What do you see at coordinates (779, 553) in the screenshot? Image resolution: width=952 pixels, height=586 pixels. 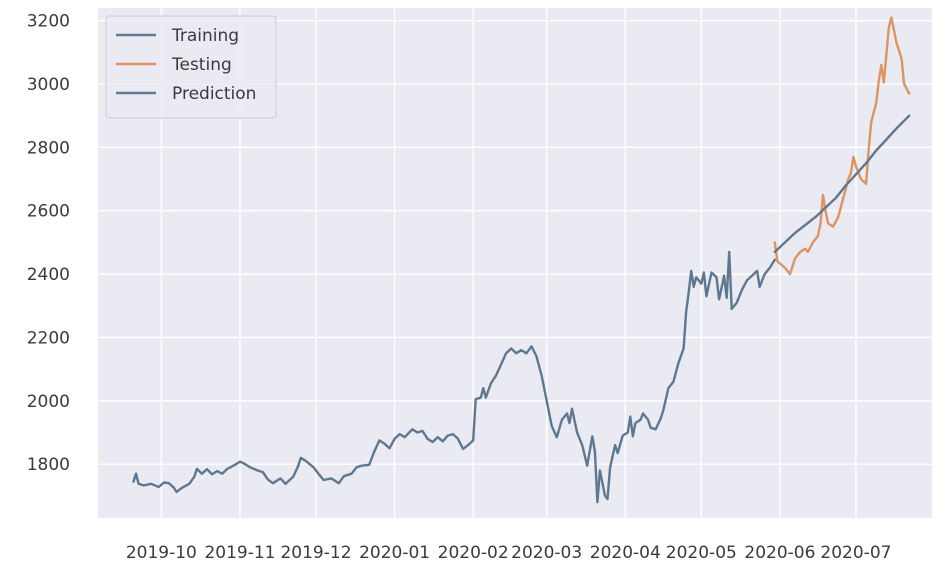 I see `x-tick-label: 2020-06` at bounding box center [779, 553].